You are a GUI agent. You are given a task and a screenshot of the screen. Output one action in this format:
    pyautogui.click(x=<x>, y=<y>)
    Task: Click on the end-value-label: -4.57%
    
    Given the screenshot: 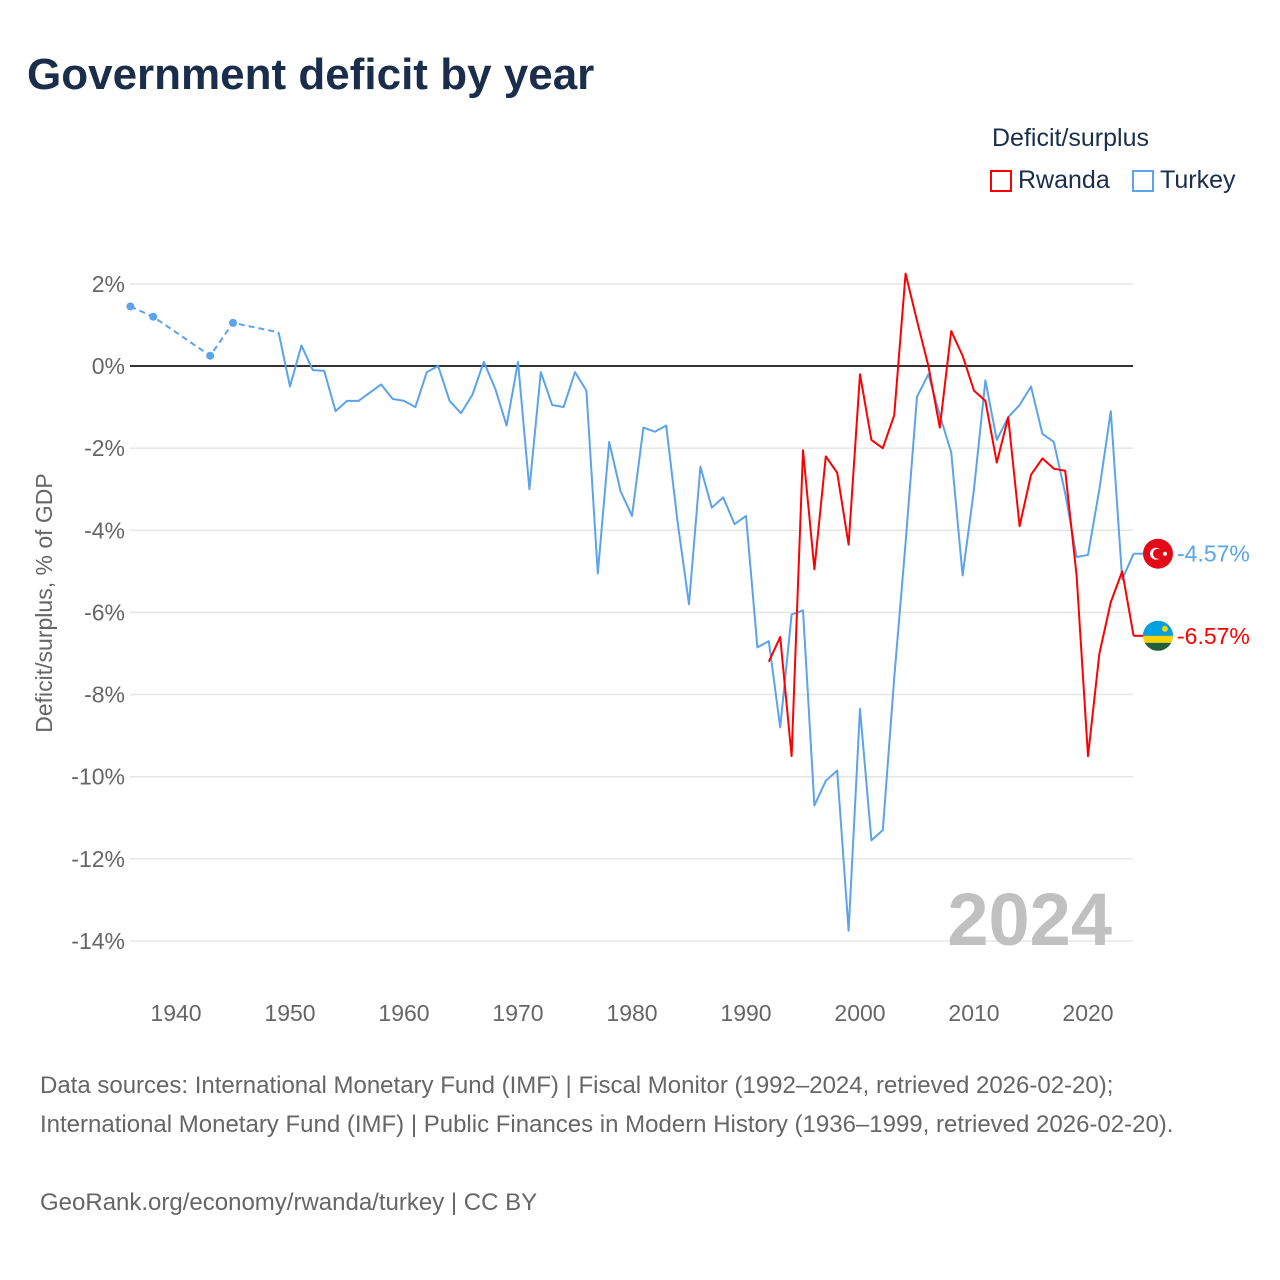 What is the action you would take?
    pyautogui.click(x=1213, y=554)
    